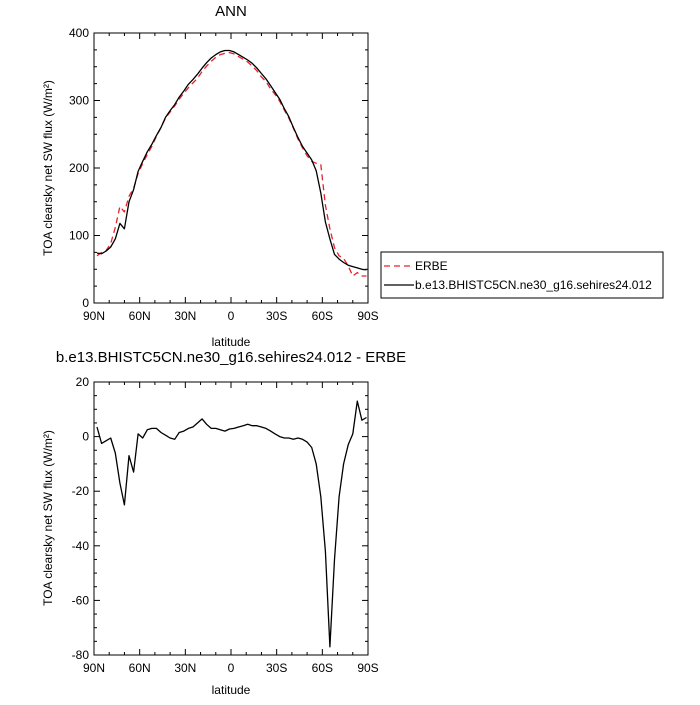  I want to click on bottom-xtick-label: 30N, so click(185, 668).